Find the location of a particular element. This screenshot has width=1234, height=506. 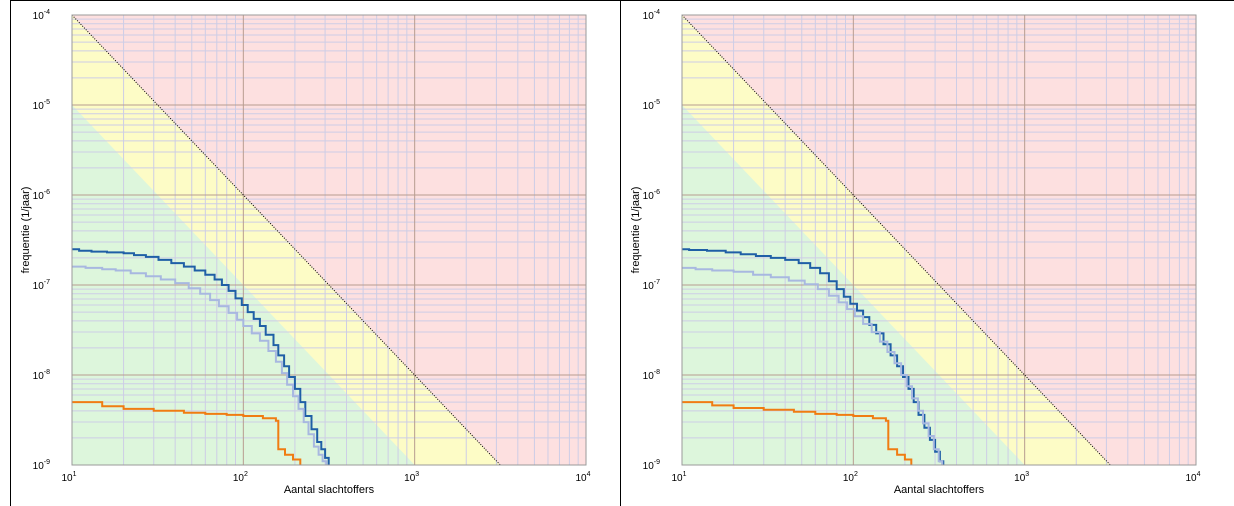

panel-top-border is located at coordinates (622, 0).